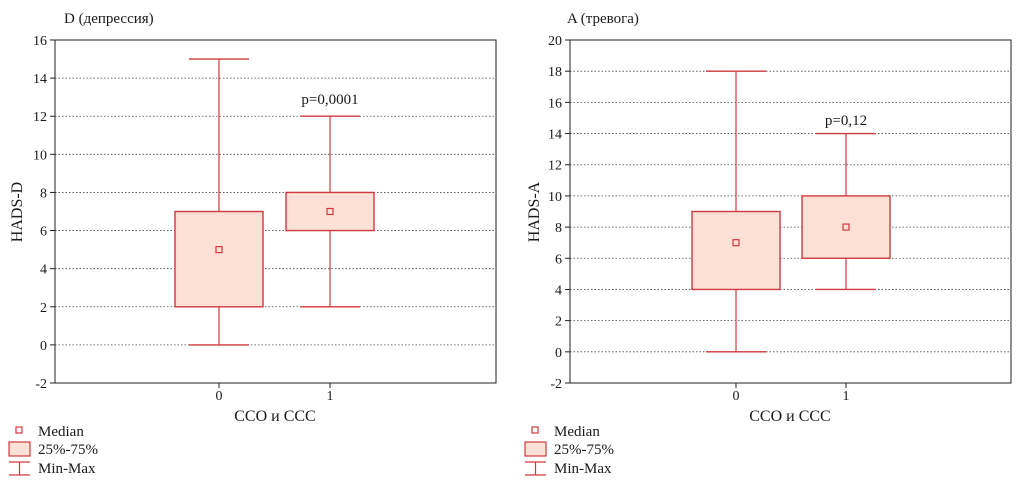  Describe the element at coordinates (555, 72) in the screenshot. I see `y-tick-label: 18` at that location.